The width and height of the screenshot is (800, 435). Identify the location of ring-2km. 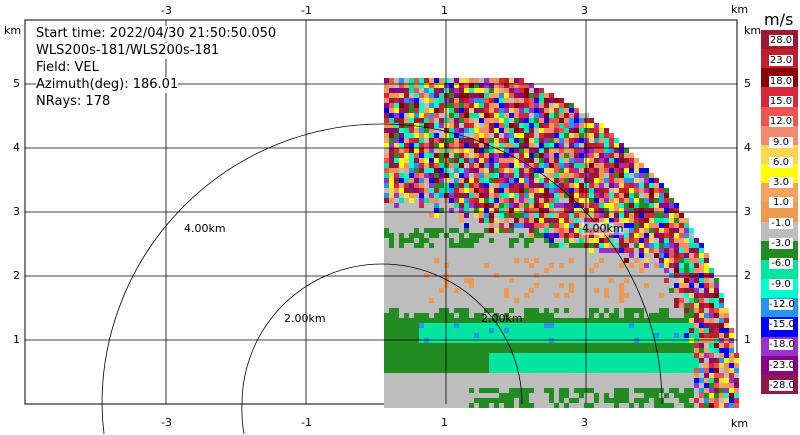
(382, 334).